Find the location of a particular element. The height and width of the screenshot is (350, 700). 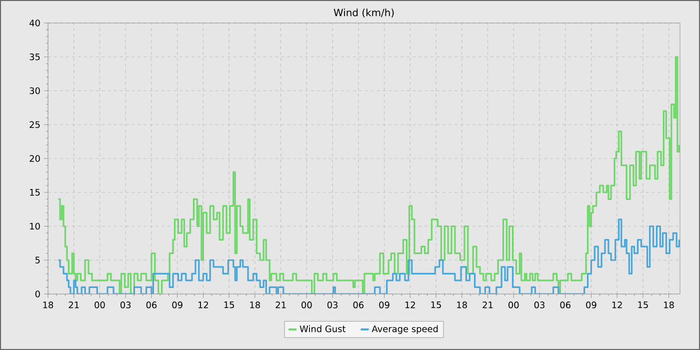

y-tick-label: 20 is located at coordinates (35, 158).